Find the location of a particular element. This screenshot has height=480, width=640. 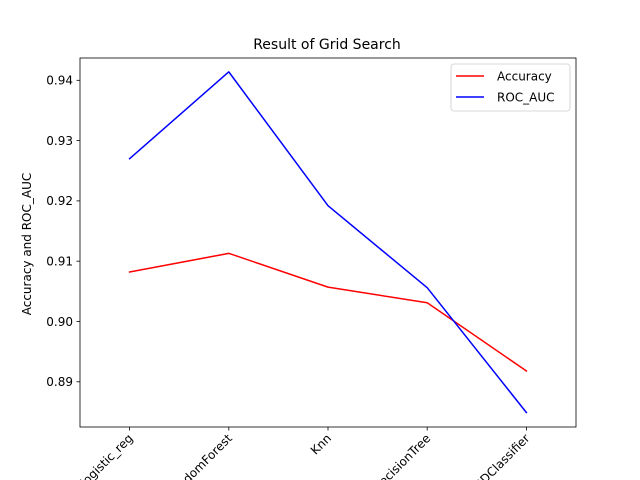

y-tick-label: 0.94 is located at coordinates (59, 81).